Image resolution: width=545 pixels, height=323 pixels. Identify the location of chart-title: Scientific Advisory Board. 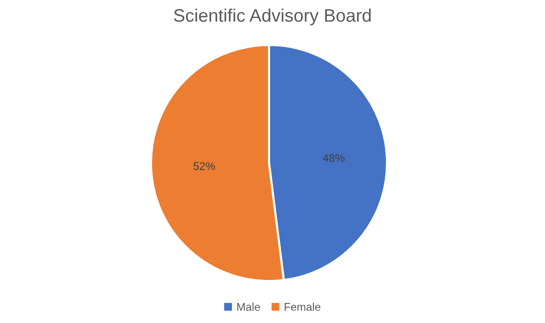
(272, 17).